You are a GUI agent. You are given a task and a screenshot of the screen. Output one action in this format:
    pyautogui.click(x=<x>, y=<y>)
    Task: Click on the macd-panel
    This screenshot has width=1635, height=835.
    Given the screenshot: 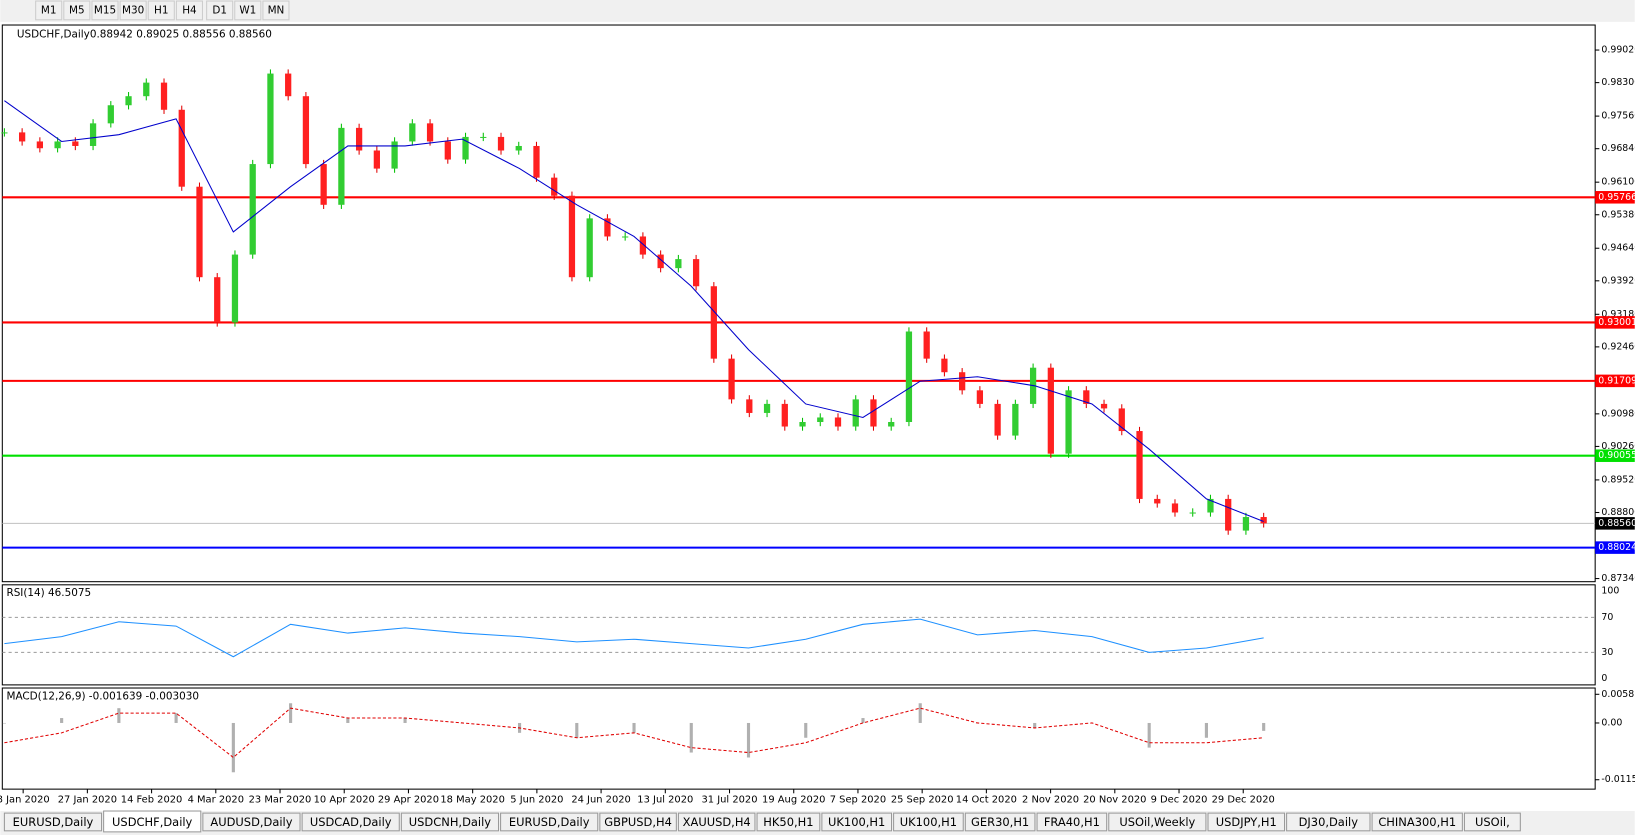 What is the action you would take?
    pyautogui.click(x=798, y=738)
    